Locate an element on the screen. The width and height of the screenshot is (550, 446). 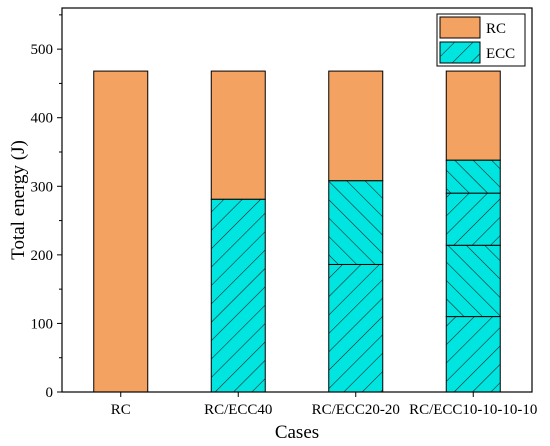
legend-swatch-rc is located at coordinates (460, 27).